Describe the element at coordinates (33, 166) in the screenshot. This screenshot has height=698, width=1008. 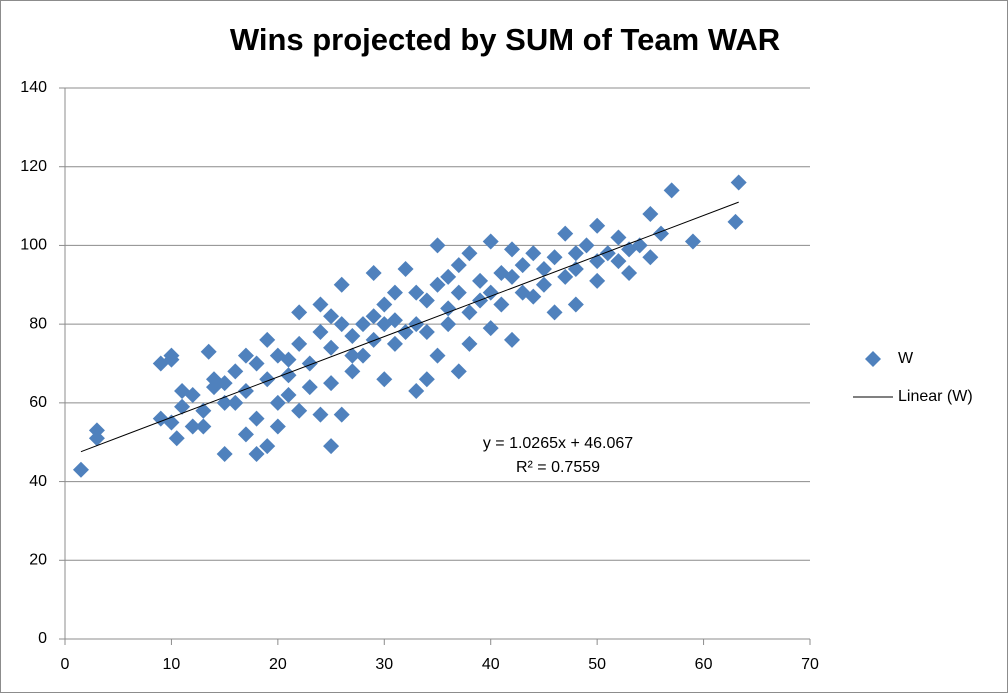
I see `y-tick-label: 120` at that location.